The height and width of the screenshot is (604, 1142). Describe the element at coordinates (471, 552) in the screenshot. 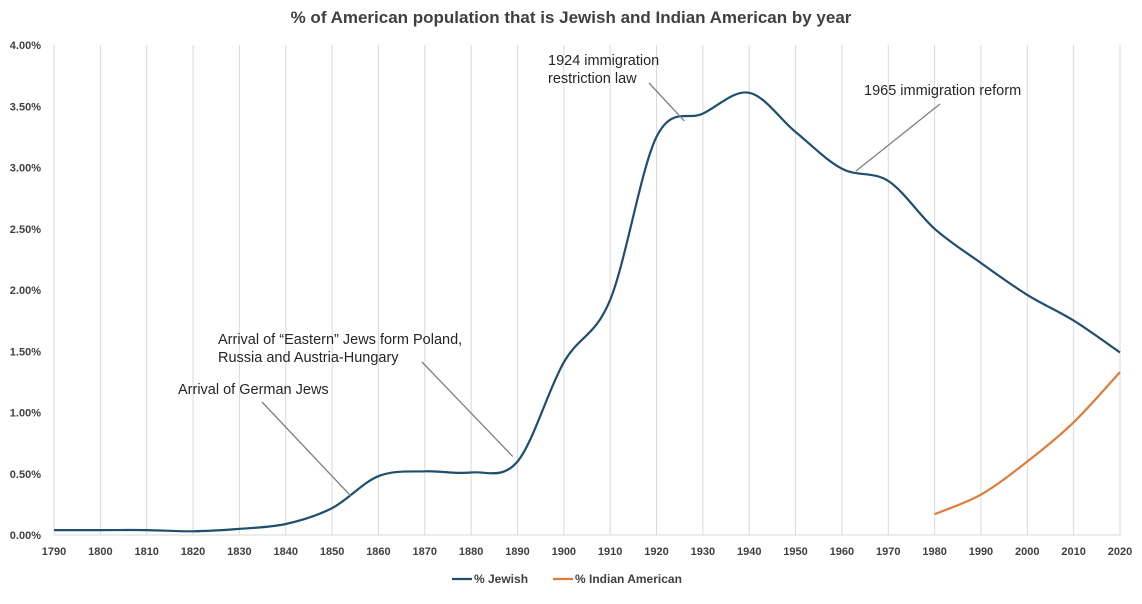

I see `x-tick-label: 1880` at that location.